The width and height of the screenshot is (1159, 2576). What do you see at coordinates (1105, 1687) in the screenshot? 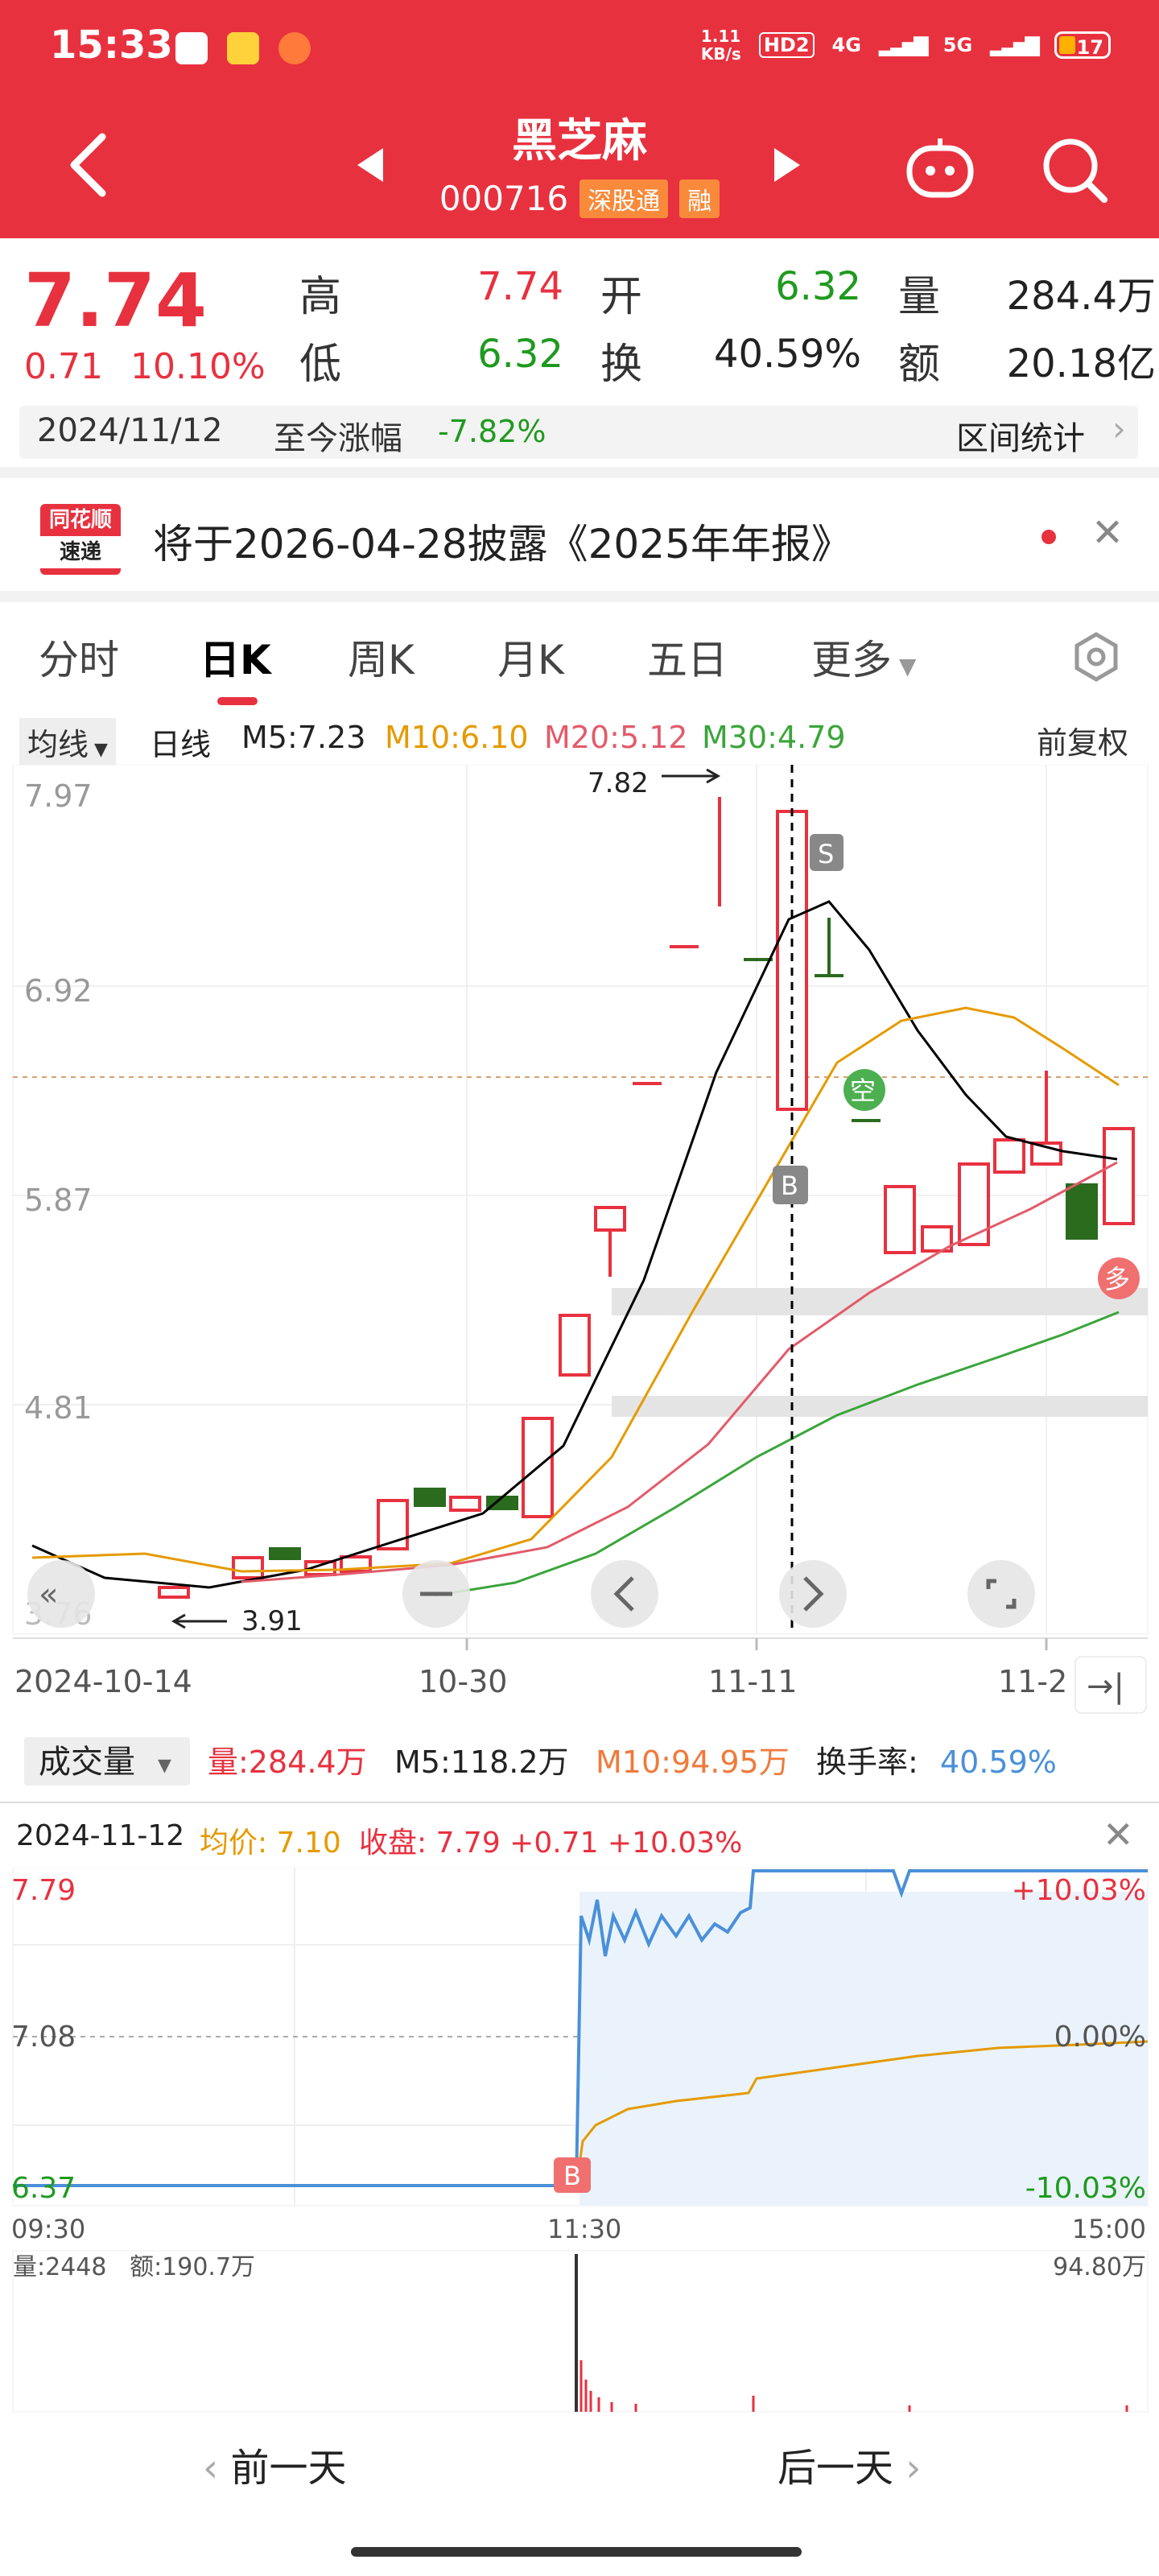
I see `jump-end-icon: →|` at bounding box center [1105, 1687].